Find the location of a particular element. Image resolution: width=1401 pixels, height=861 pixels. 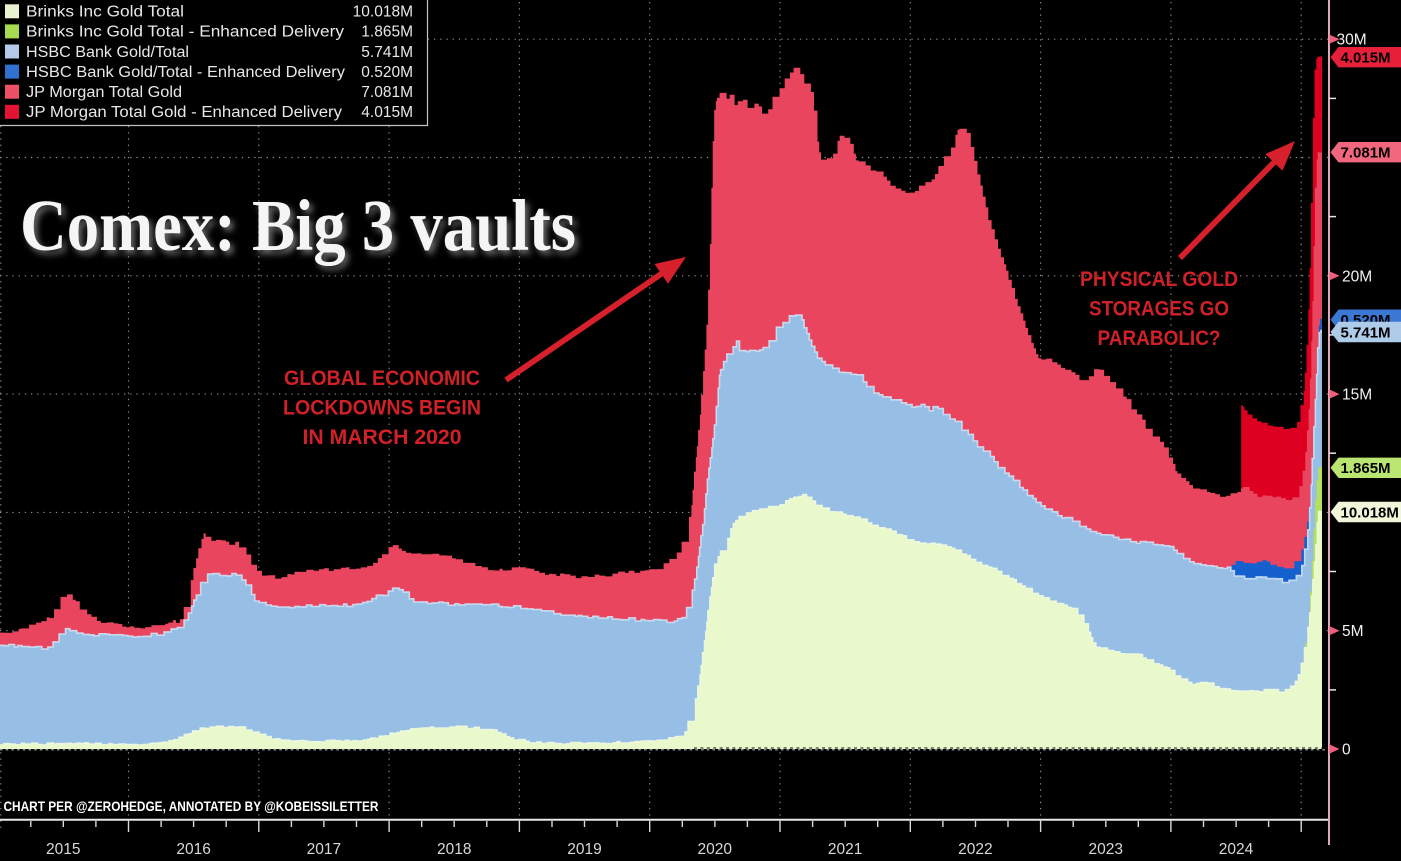

svg-text: 2018 is located at coordinates (454, 848).